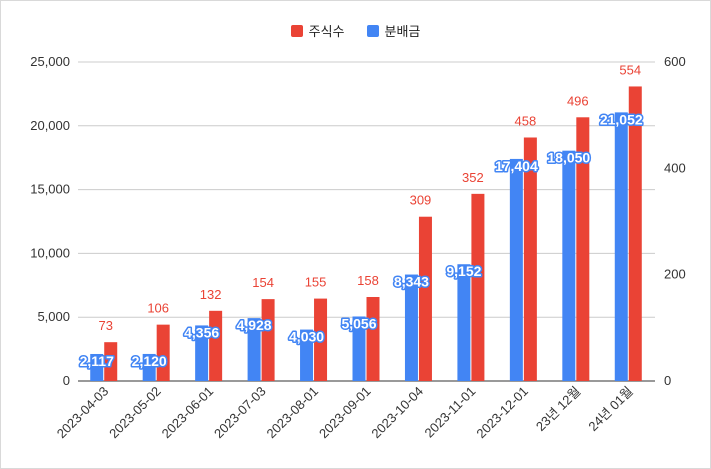  I want to click on data-label-dividend: 4,030, so click(306, 337).